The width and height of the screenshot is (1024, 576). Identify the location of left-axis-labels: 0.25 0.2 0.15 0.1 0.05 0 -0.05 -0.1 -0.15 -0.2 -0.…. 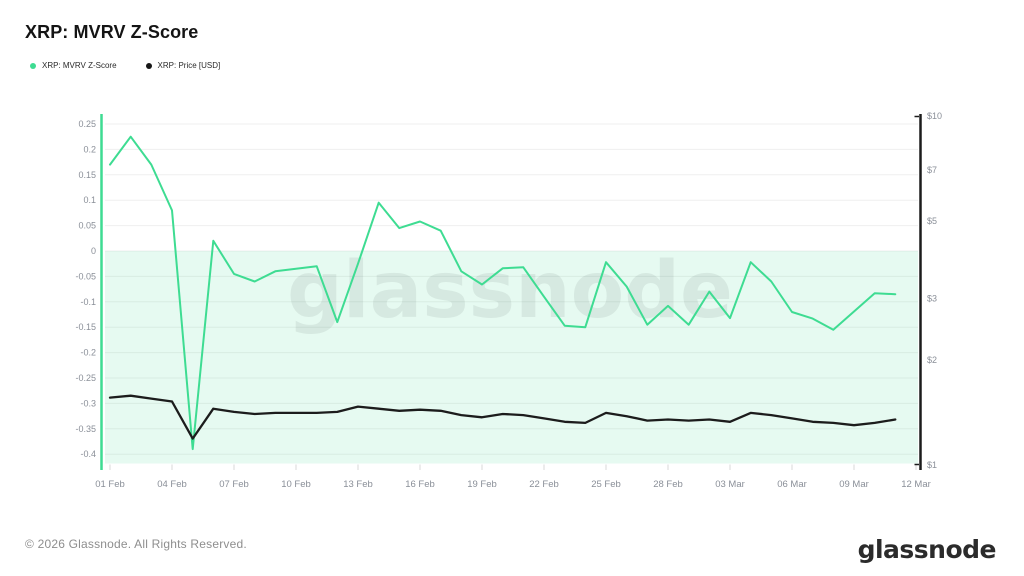
(85, 289).